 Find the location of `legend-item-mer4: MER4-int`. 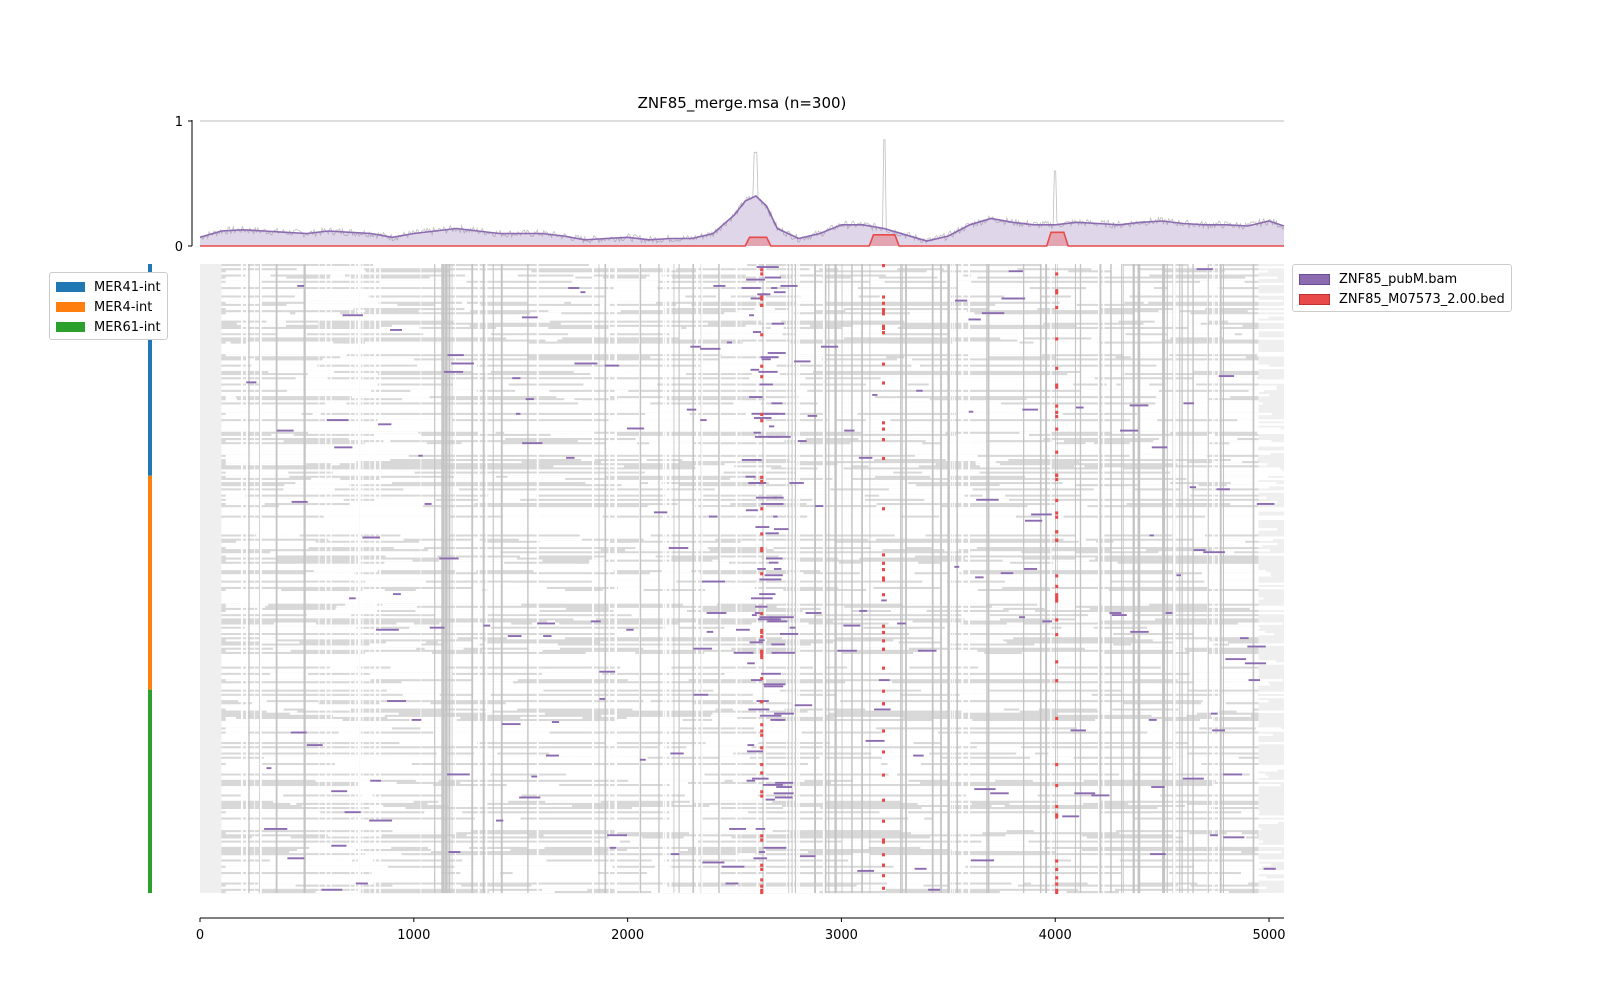

legend-item-mer4: MER4-int is located at coordinates (108, 307).